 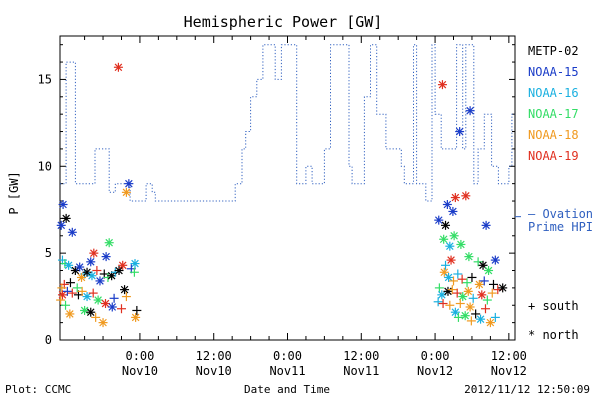 What do you see at coordinates (14, 192) in the screenshot?
I see `y-axis-label: P [GW]` at bounding box center [14, 192].